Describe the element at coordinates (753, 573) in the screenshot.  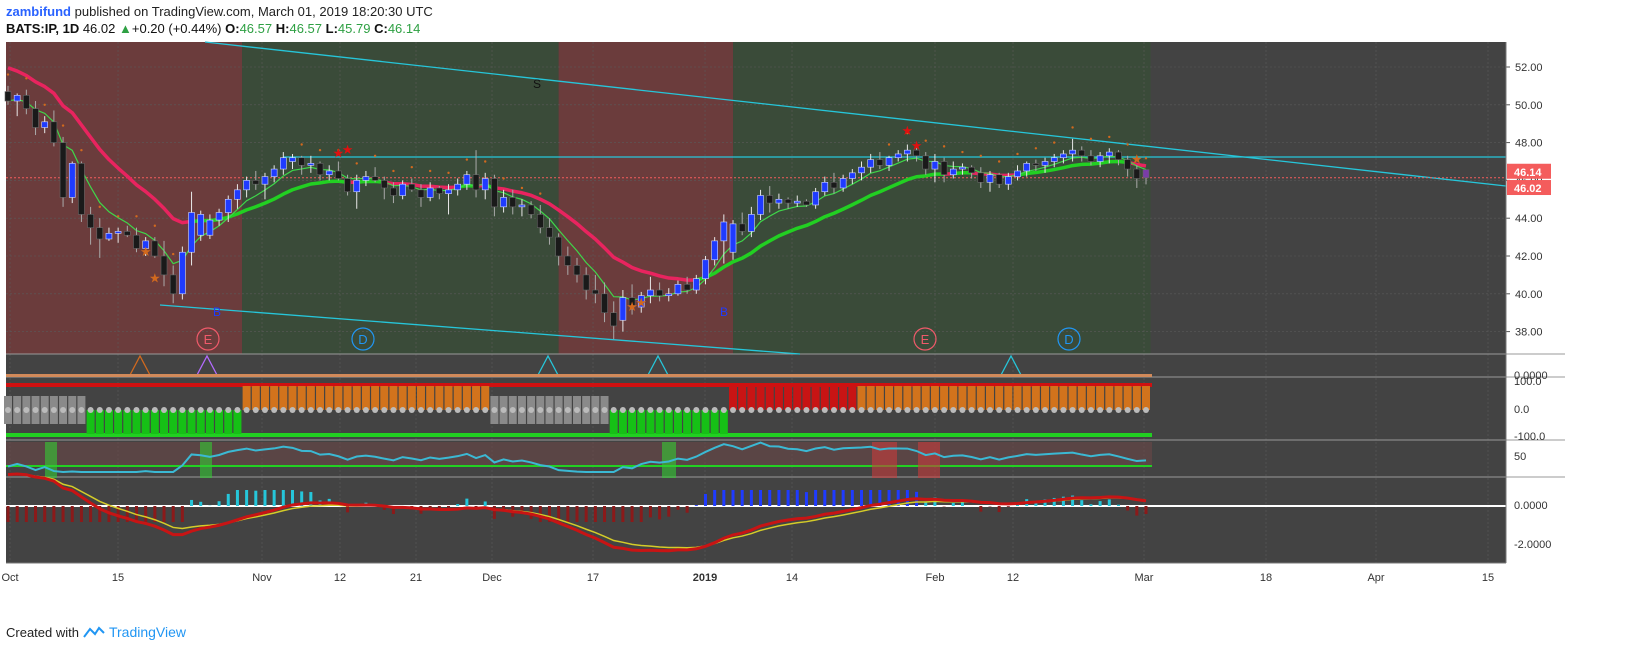
I see `time-axis: Oct 15 Nov 12 21 Dec 17 2019 14 Feb 12 Mar 18 Apr 15` at that location.